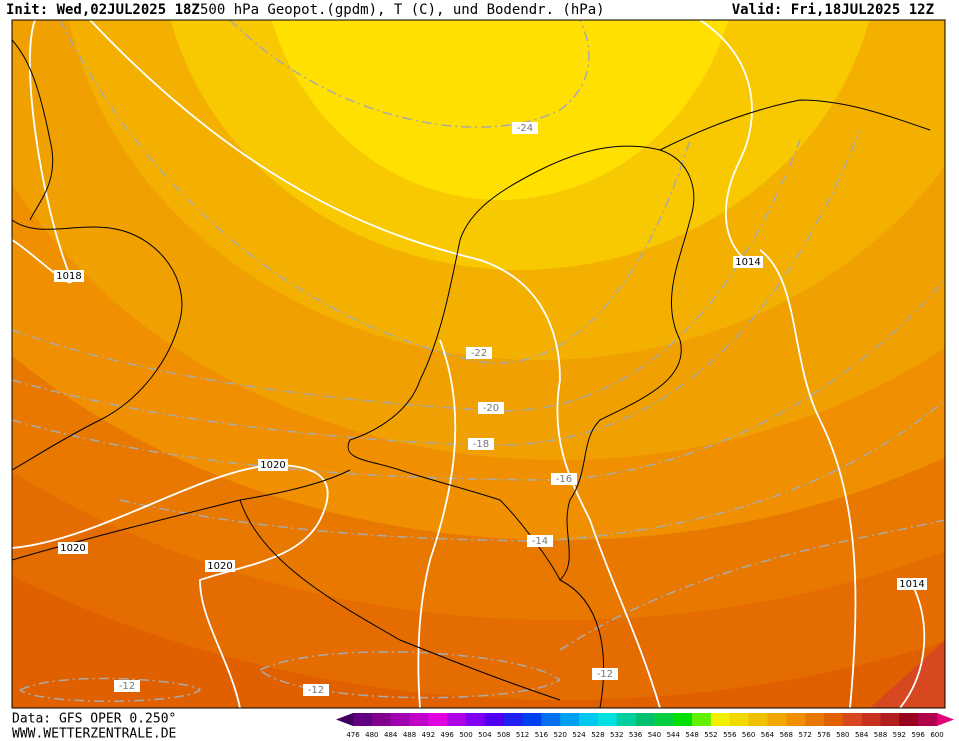 The image size is (959, 741). I want to click on legend-tick-label: 540, so click(654, 735).